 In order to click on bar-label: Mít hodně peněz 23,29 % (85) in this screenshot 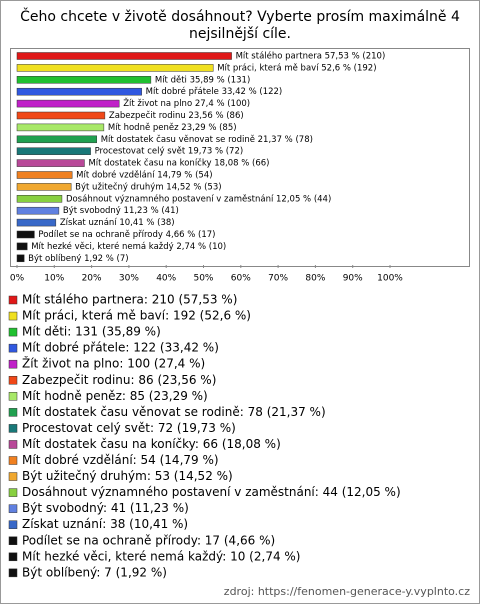, I will do `click(172, 128)`.